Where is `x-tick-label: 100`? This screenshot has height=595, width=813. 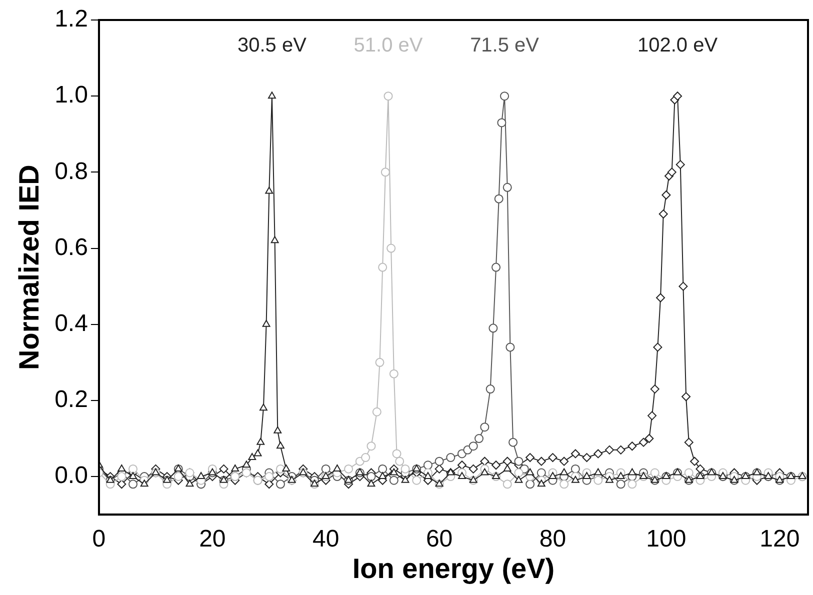
x-tick-label: 100 is located at coordinates (666, 539).